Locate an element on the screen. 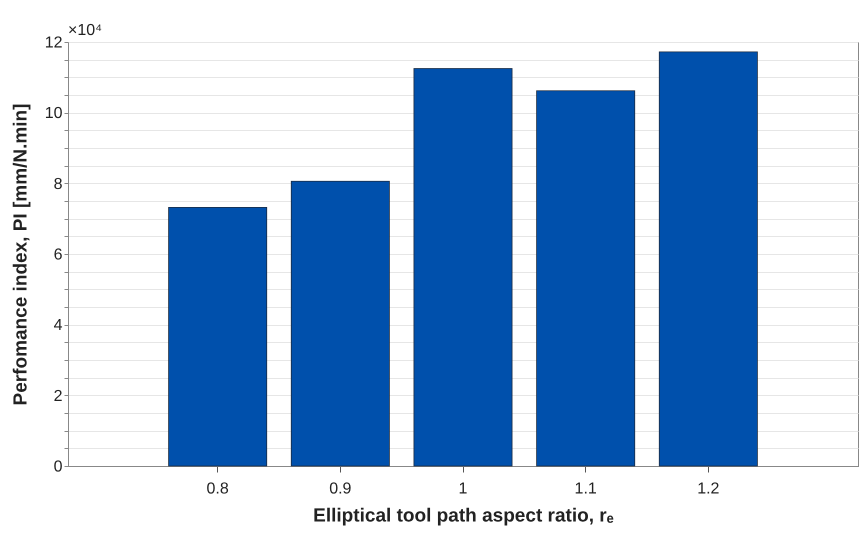 Image resolution: width=864 pixels, height=537 pixels. x-tick-label: 1 is located at coordinates (463, 489).